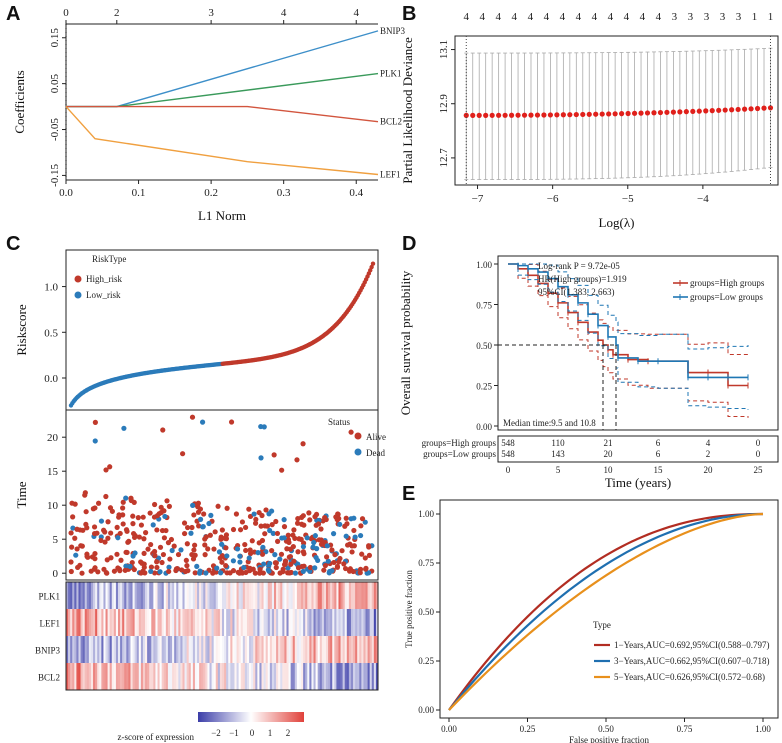 The height and width of the screenshot is (743, 782). I want to click on risk-table-cell: 143, so click(558, 454).